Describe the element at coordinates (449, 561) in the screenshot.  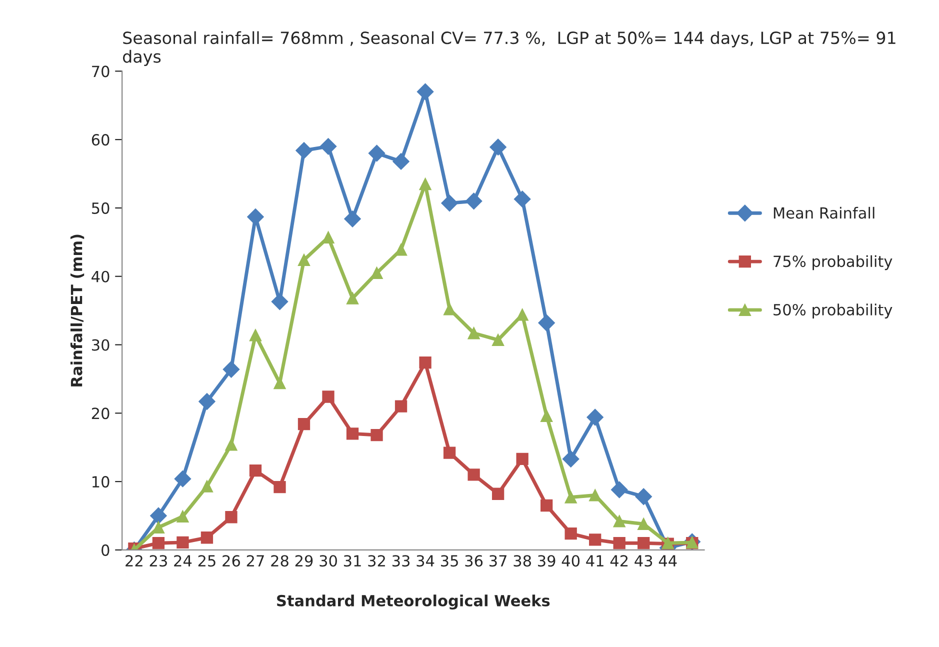
I see `x-tick-label: 35` at that location.